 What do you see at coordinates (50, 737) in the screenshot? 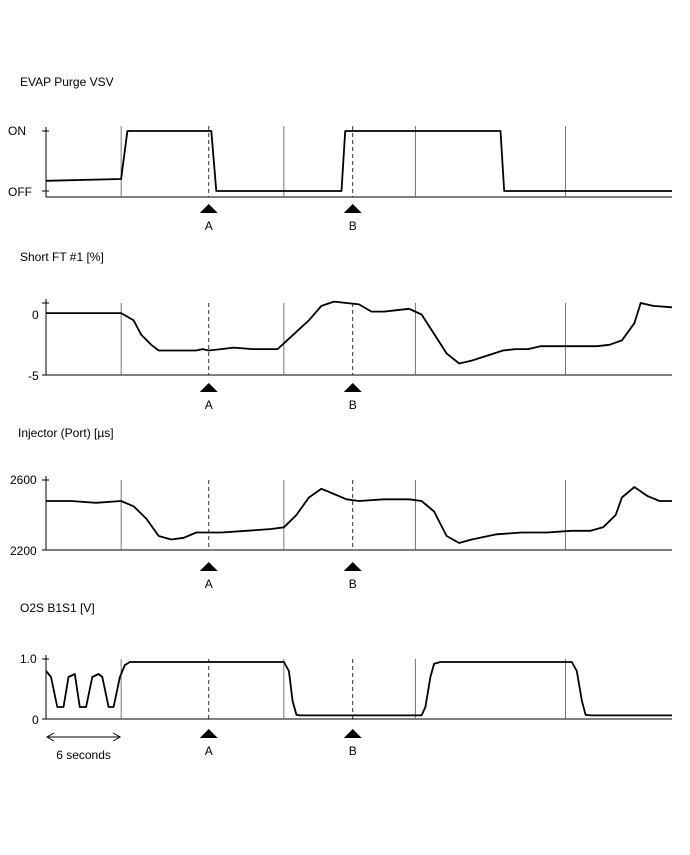
I see `span-arrow-left-head` at bounding box center [50, 737].